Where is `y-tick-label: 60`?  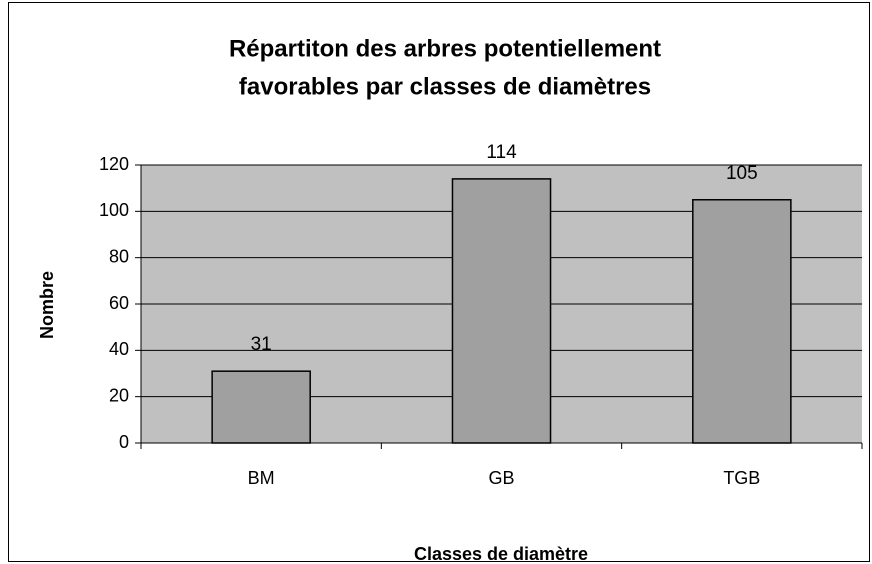
y-tick-label: 60 is located at coordinates (119, 303).